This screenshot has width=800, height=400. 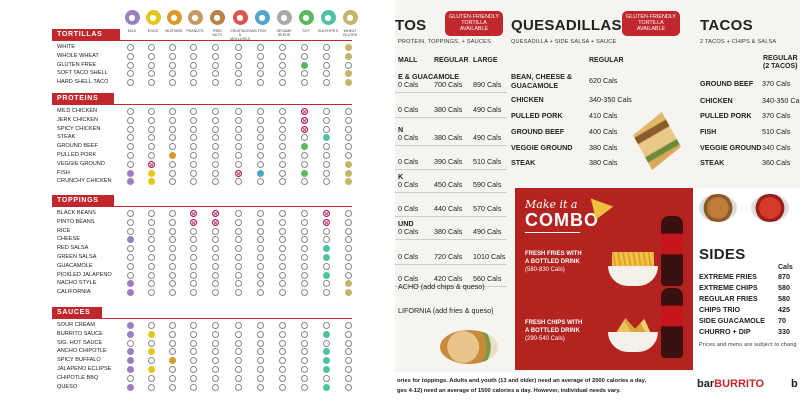 What do you see at coordinates (739, 384) in the screenshot?
I see `logo-burrito: BURRITO` at bounding box center [739, 384].